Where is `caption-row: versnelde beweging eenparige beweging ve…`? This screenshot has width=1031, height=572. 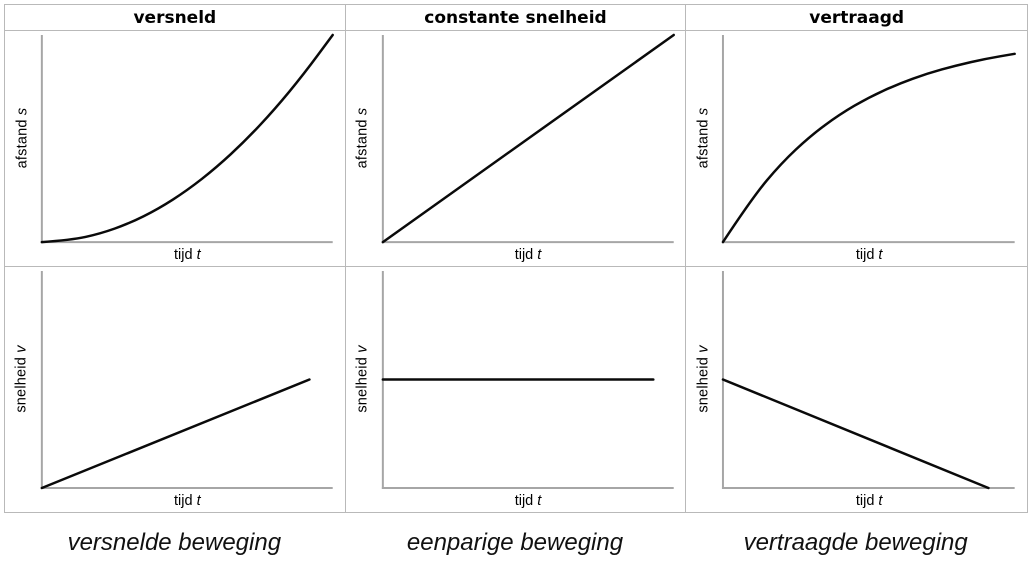 caption-row: versnelde beweging eenparige beweging ve… is located at coordinates (515, 543).